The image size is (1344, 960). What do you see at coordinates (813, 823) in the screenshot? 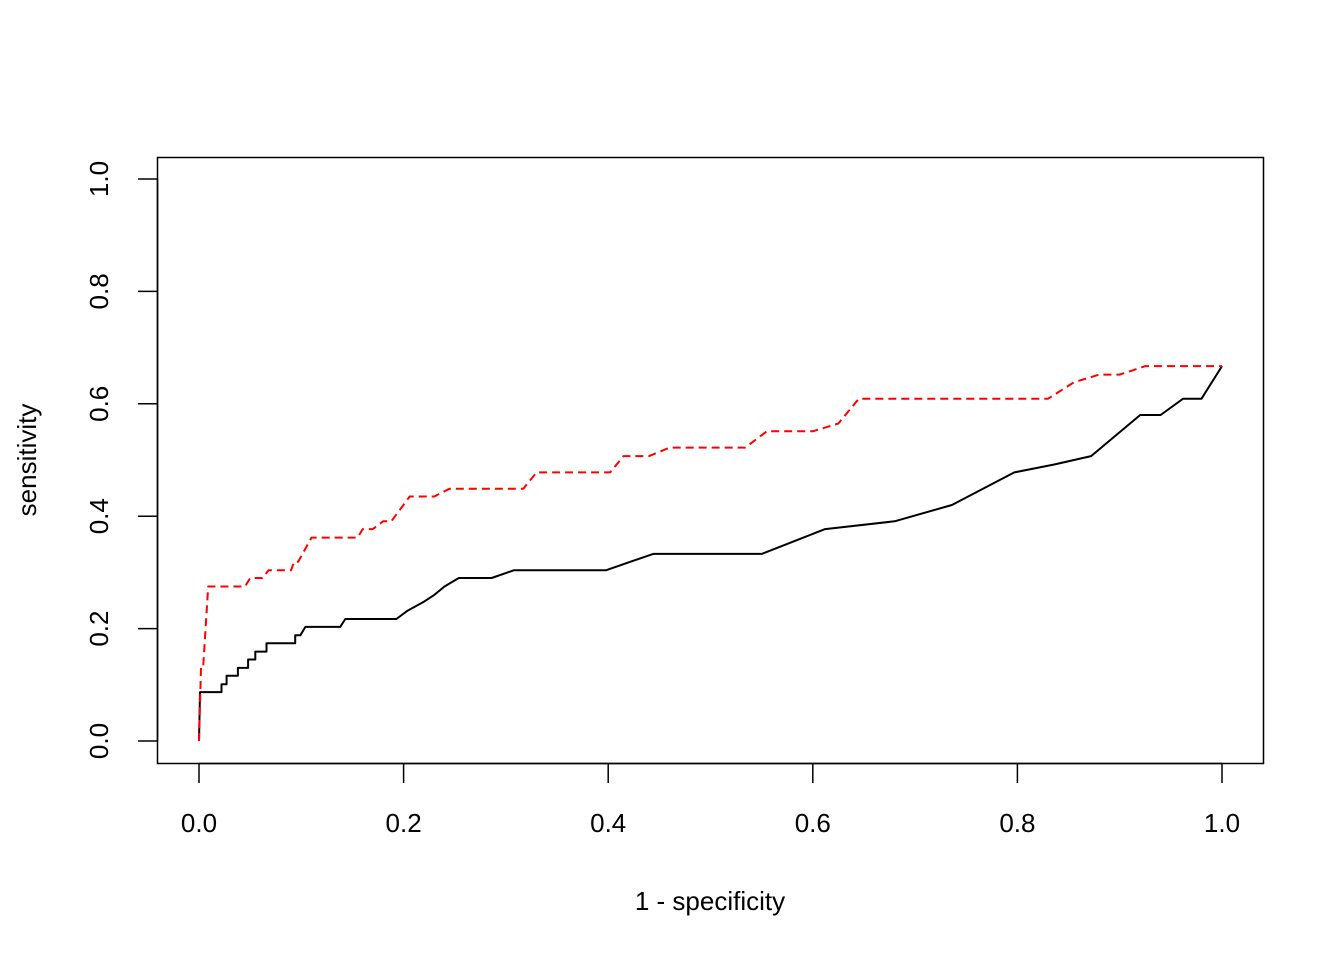
I see `x-tick-label: 0.6` at bounding box center [813, 823].